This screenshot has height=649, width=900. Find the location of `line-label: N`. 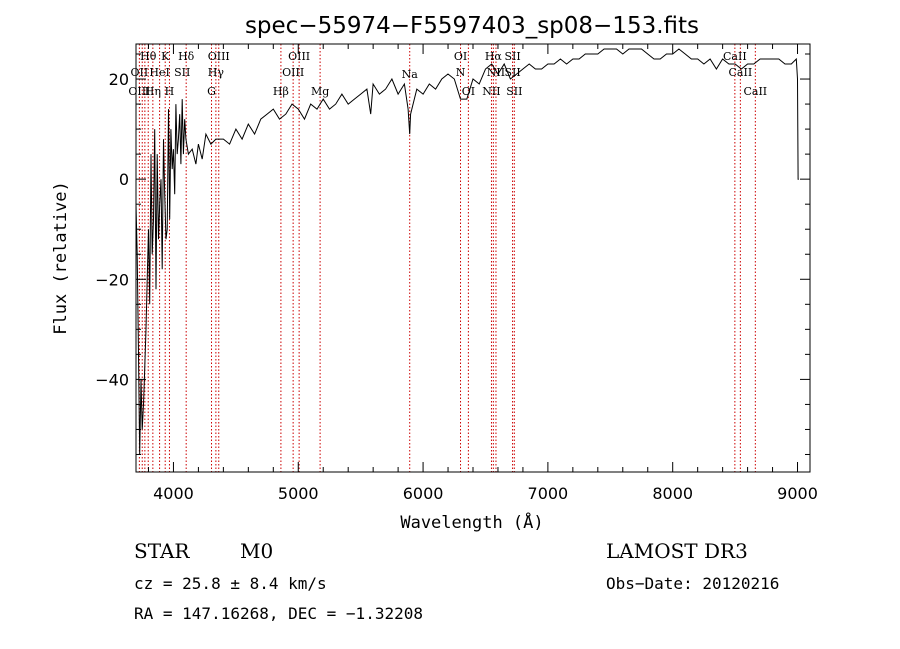

line-label: N is located at coordinates (461, 72).